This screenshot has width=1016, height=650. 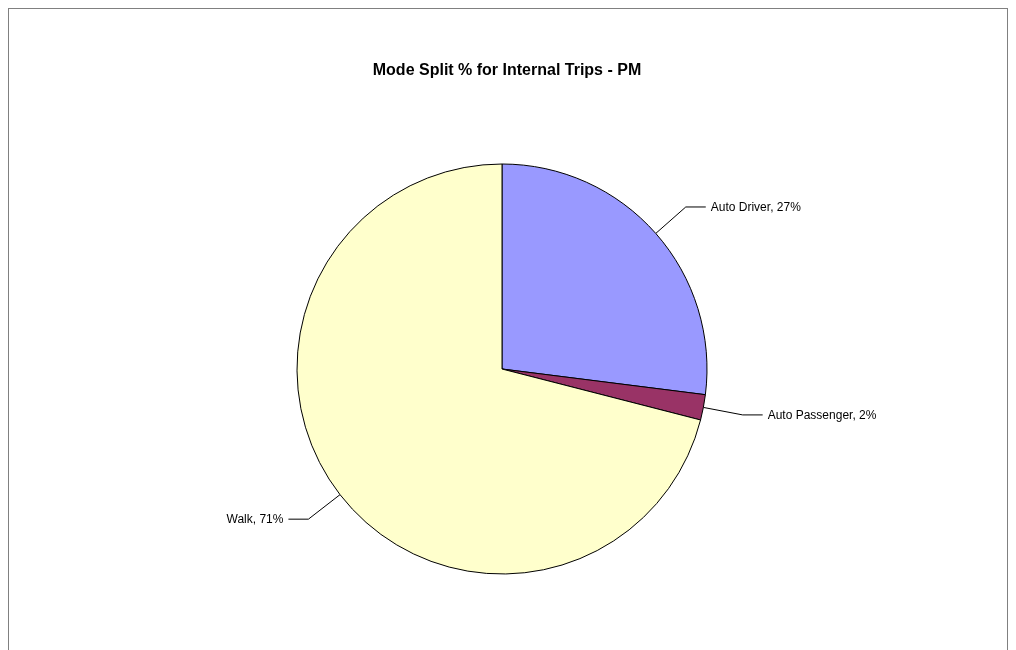 I want to click on chart-title: Mode Split % for Internal Trips - PM, so click(x=507, y=69).